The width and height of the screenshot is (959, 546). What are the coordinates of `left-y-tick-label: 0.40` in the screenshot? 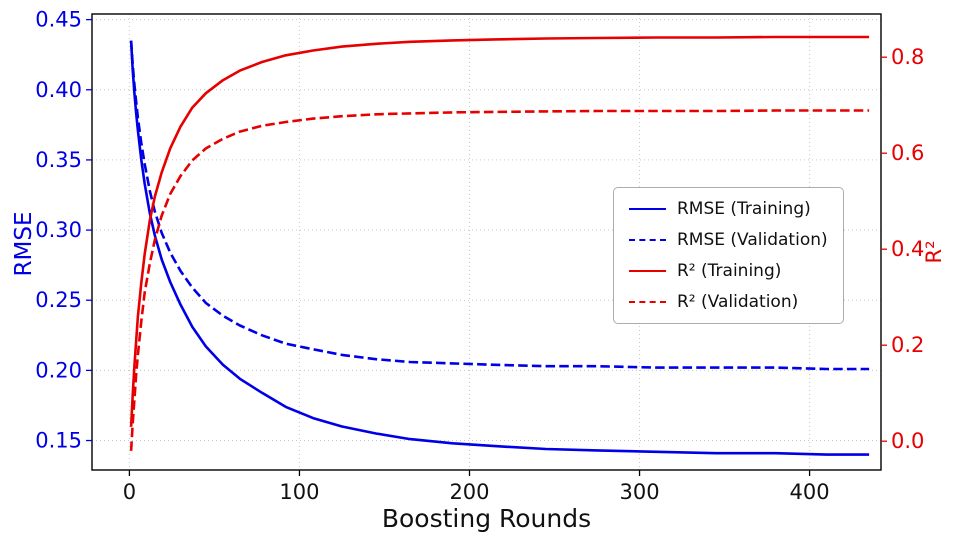 It's located at (58, 90).